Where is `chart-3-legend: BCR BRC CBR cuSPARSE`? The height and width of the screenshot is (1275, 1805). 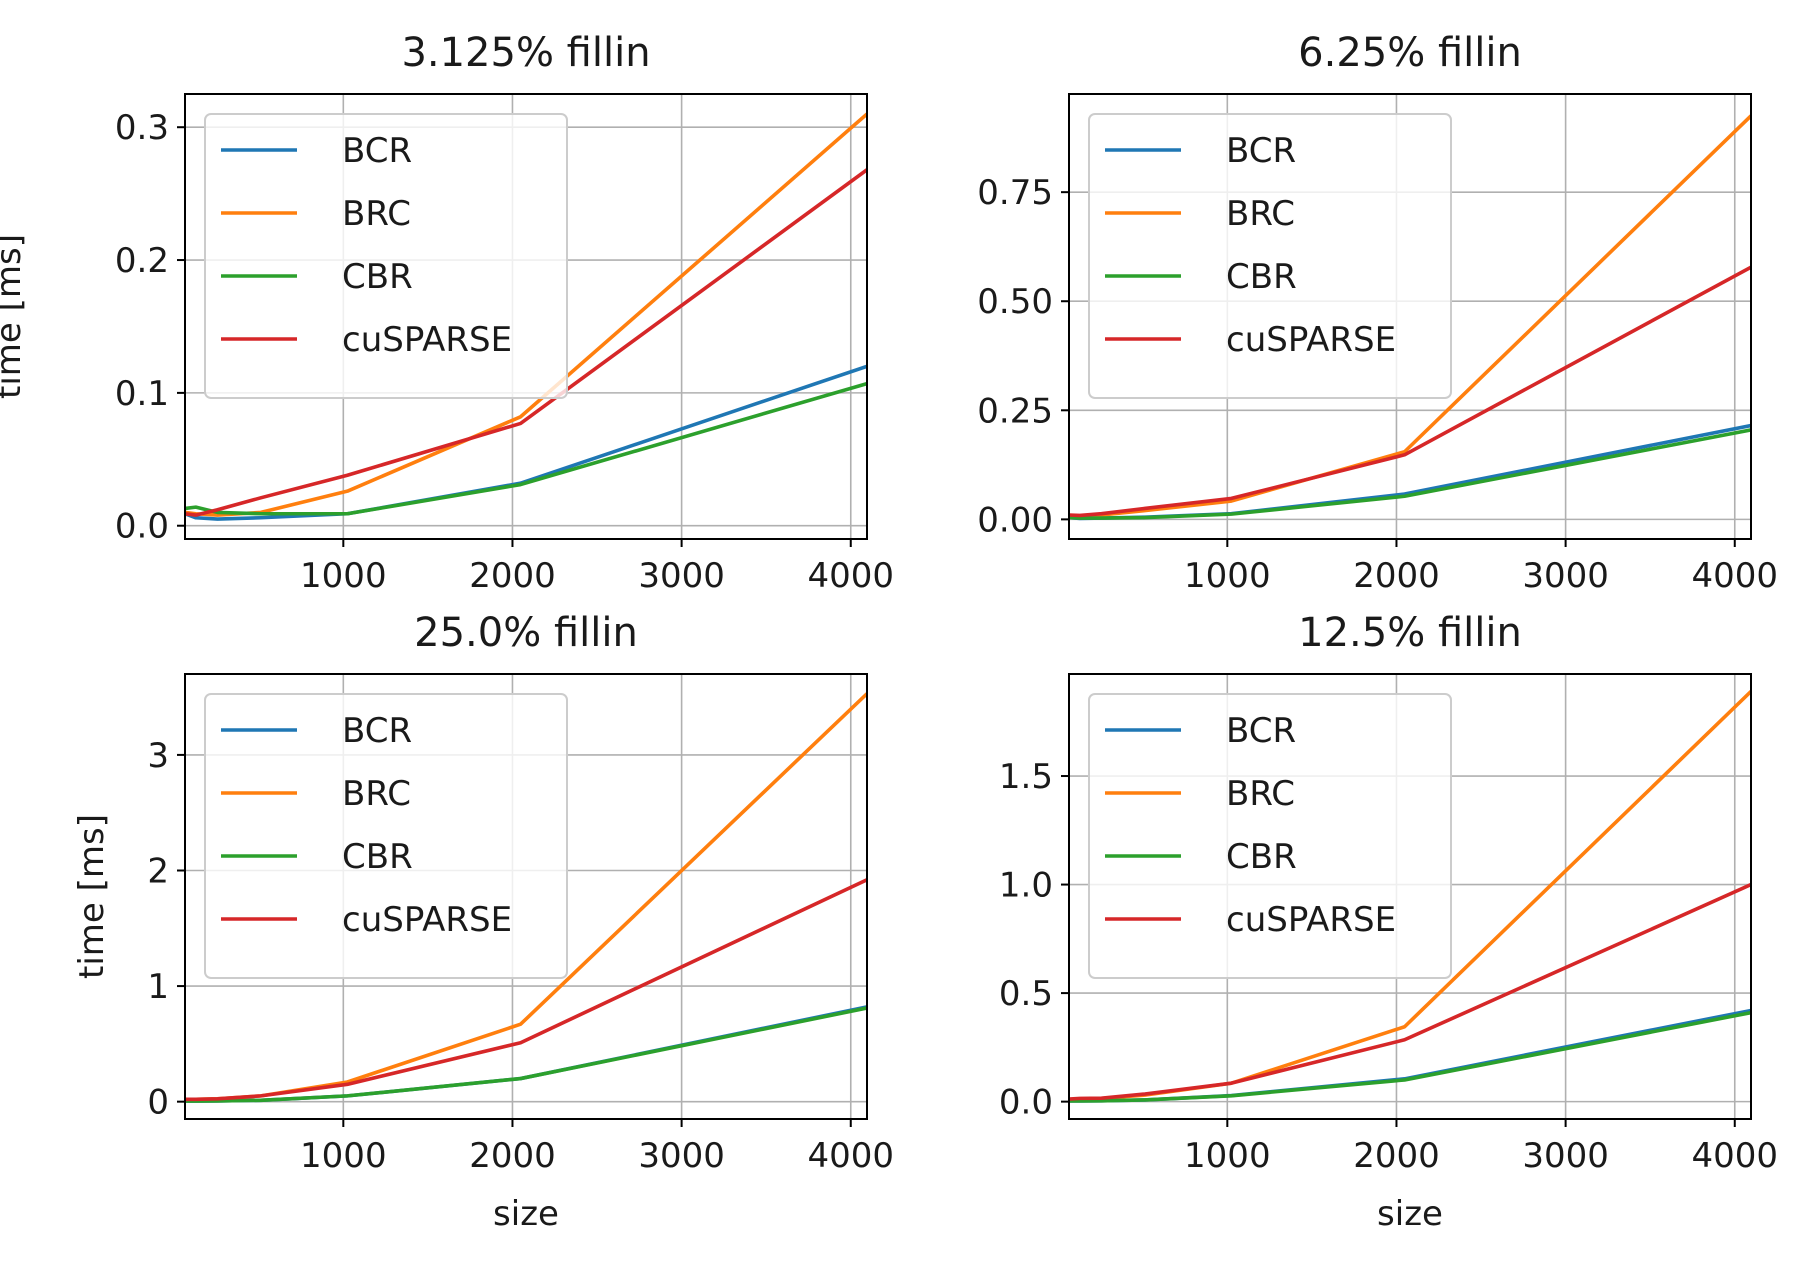 chart-3-legend: BCR BRC CBR cuSPARSE is located at coordinates (386, 836).